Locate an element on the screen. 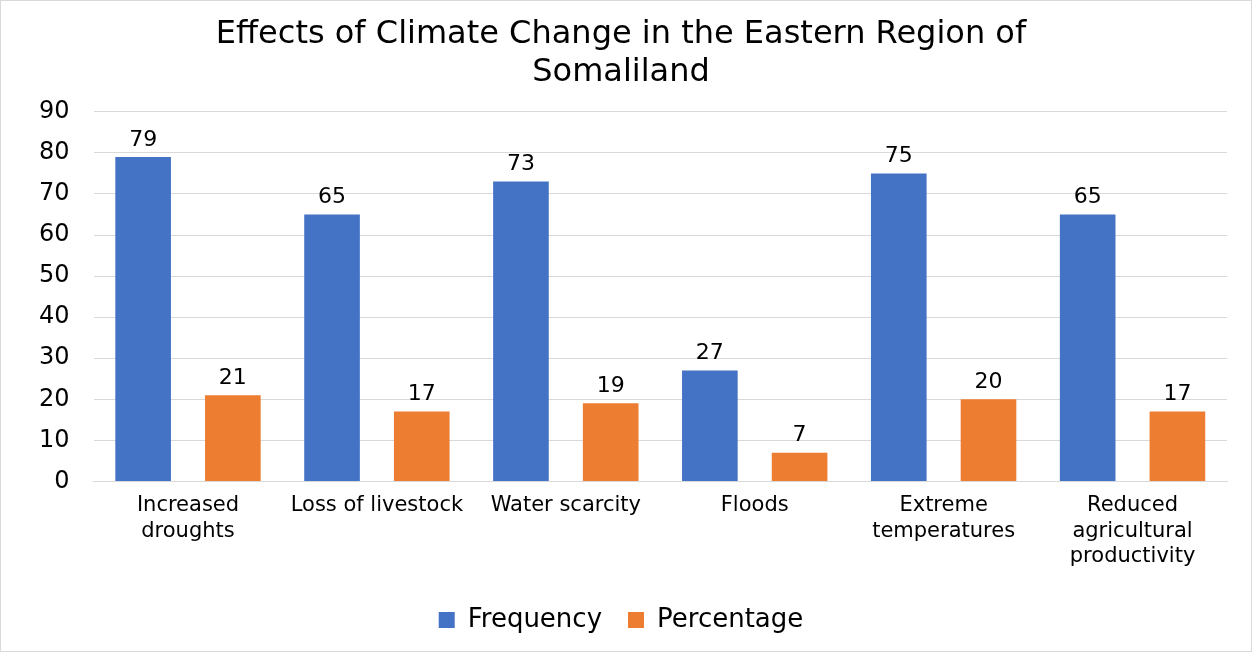 This screenshot has height=652, width=1252. y-tick-label: 80 is located at coordinates (54, 151).